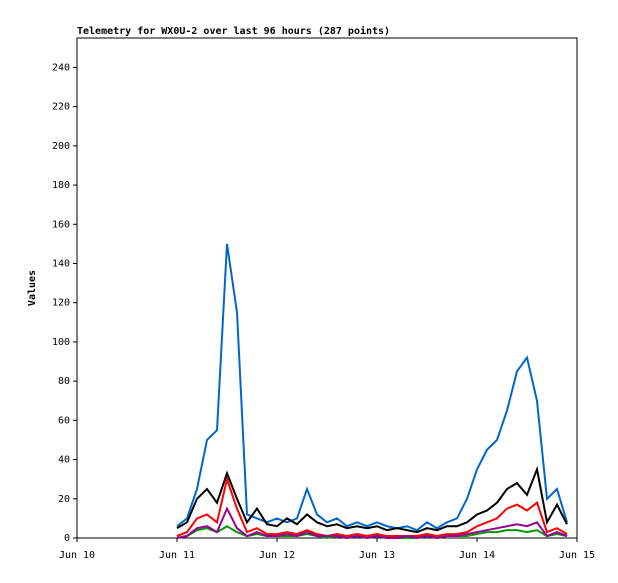 This screenshot has width=618, height=583. I want to click on y-axis-label: Values, so click(32, 288).